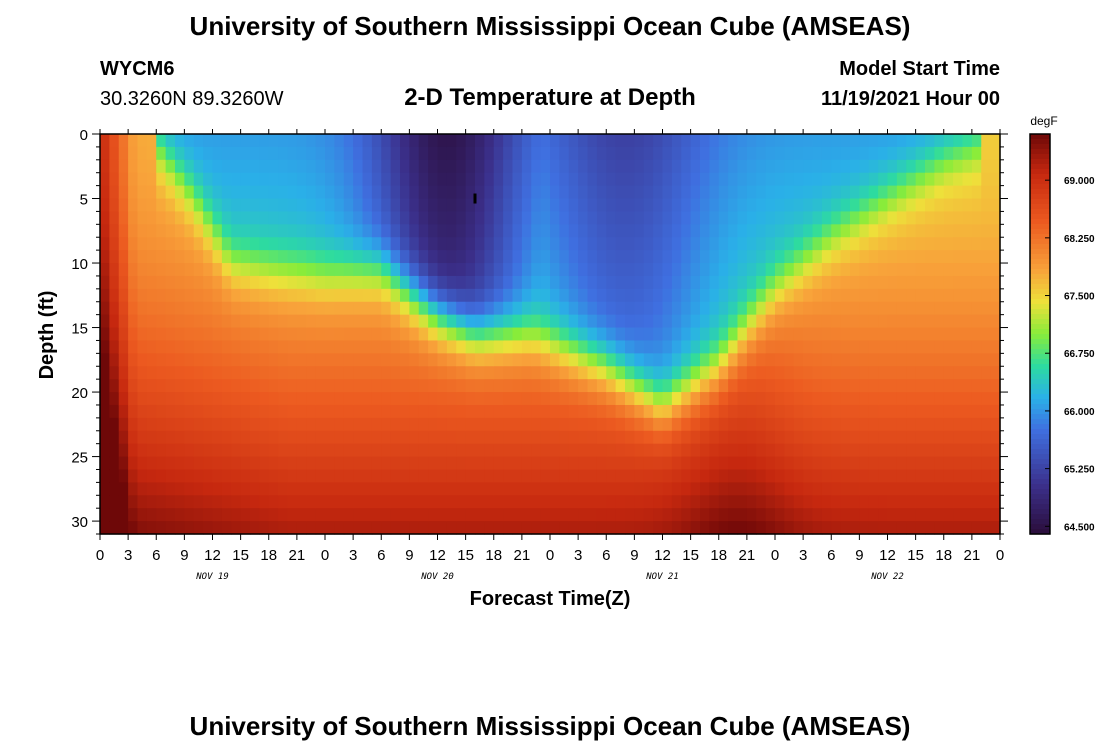  What do you see at coordinates (1079, 412) in the screenshot?
I see `colorbar-tick-label: 66.000` at bounding box center [1079, 412].